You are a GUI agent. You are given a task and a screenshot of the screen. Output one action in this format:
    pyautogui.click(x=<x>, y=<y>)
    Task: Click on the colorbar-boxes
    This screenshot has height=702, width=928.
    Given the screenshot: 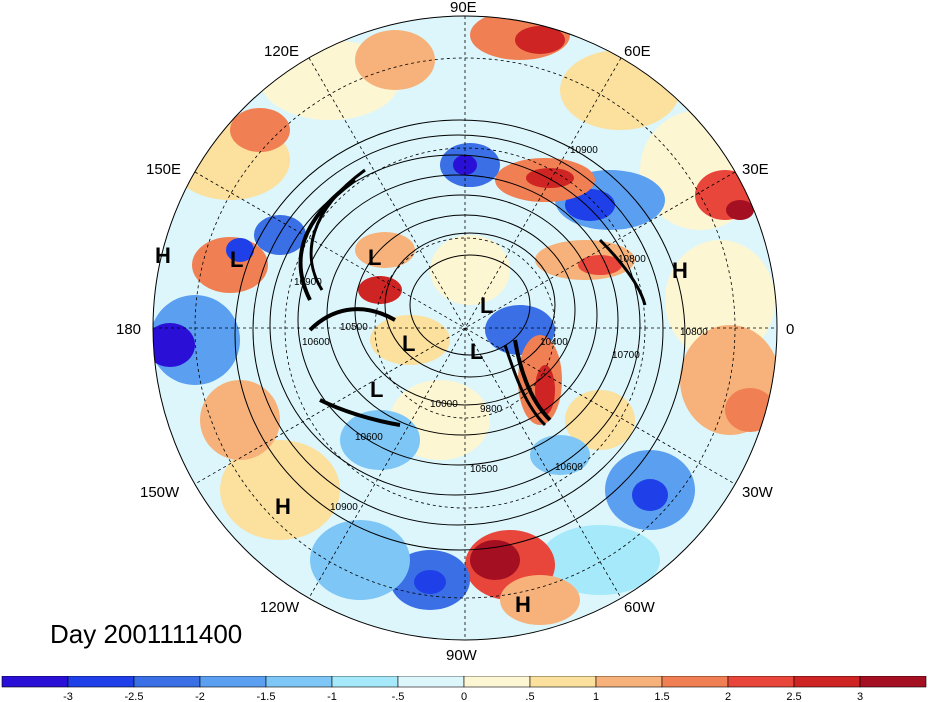 What is the action you would take?
    pyautogui.click(x=464, y=682)
    